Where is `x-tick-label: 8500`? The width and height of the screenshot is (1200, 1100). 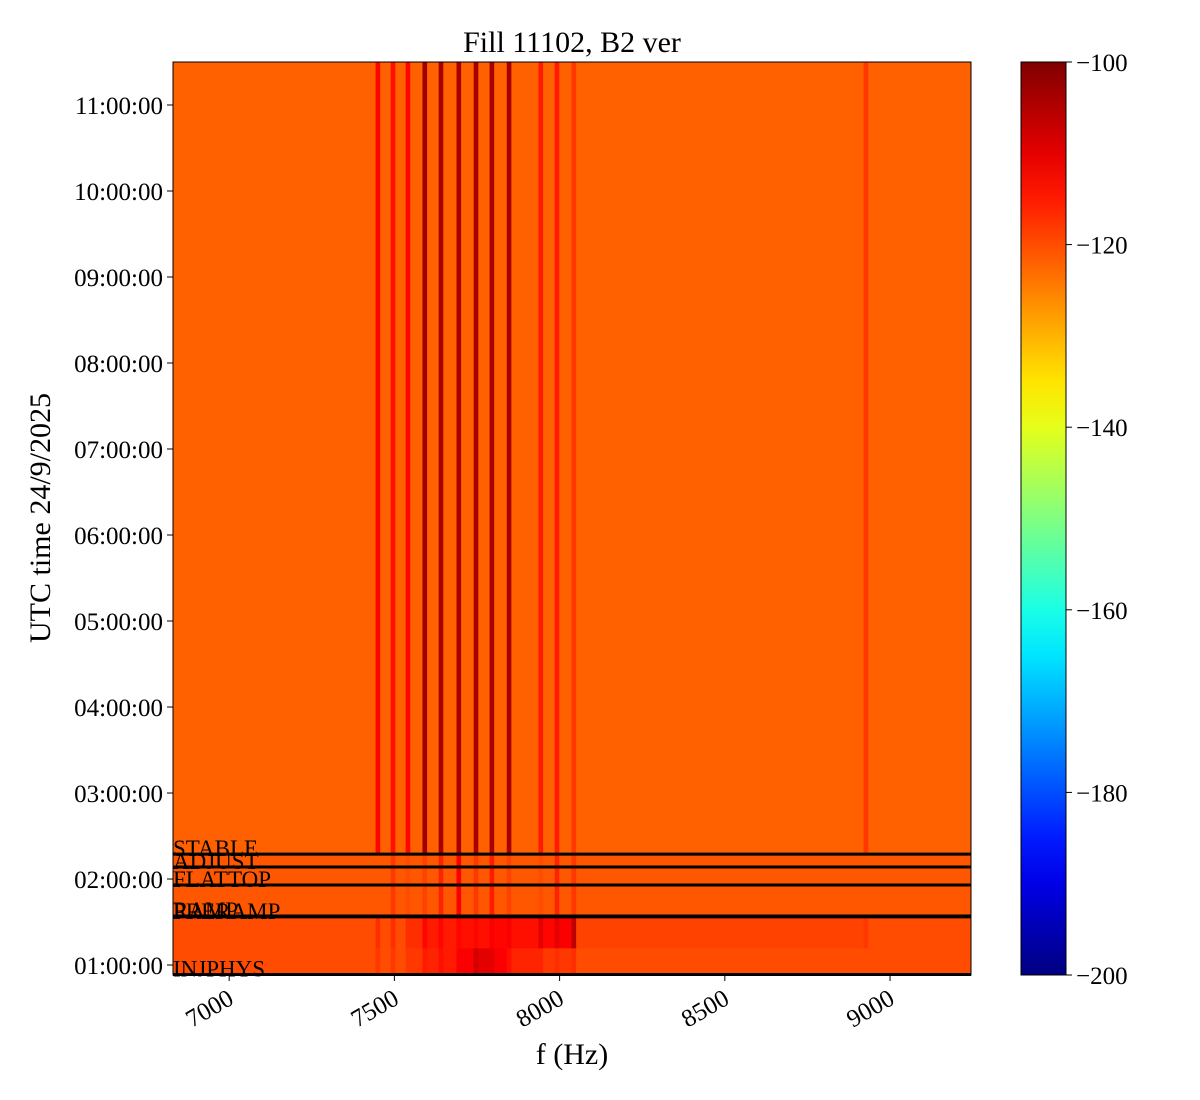 x-tick-label: 8500 is located at coordinates (705, 1009).